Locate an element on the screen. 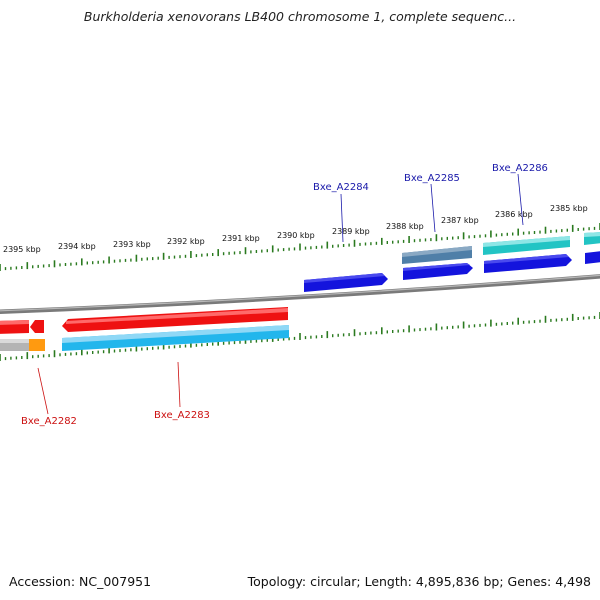 This screenshot has height=600, width=600. callout-line-bxe-a2284 is located at coordinates (342, 218).